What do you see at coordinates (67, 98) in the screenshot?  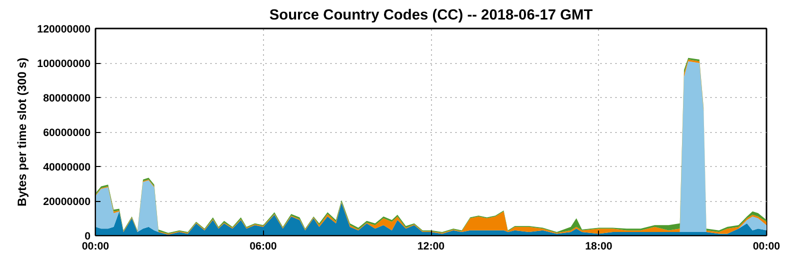 I see `y-tick-label: 80000000` at bounding box center [67, 98].